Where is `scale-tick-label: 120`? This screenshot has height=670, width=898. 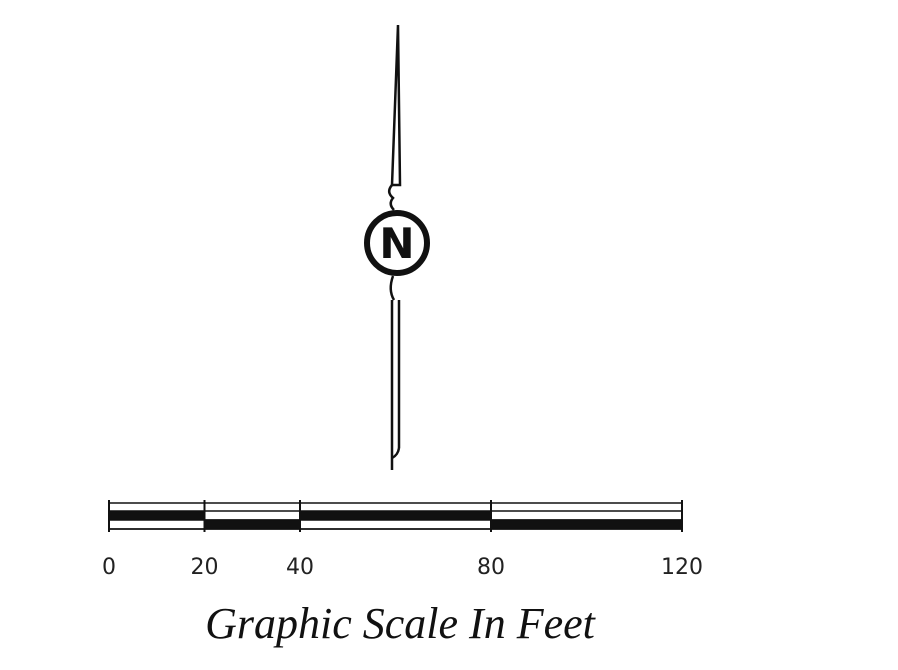 scale-tick-label: 120 is located at coordinates (682, 567).